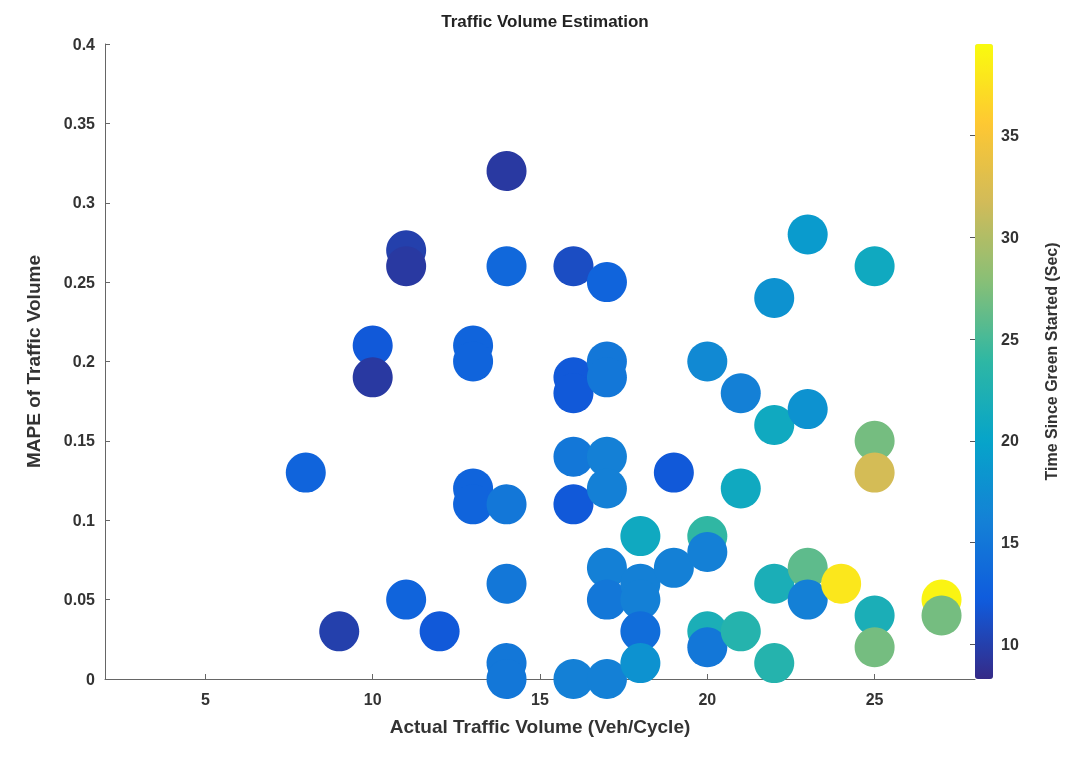 The width and height of the screenshot is (1068, 763). What do you see at coordinates (1010, 644) in the screenshot?
I see `color-bar-label: 10` at bounding box center [1010, 644].